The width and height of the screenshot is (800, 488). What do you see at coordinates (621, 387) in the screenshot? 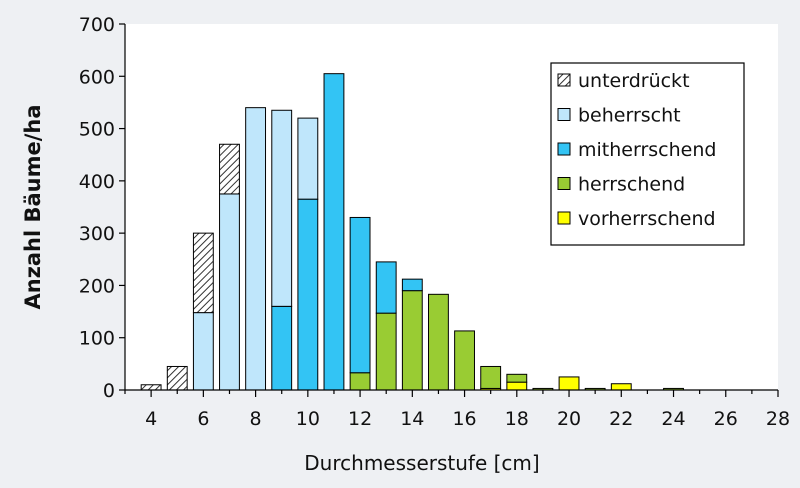
I see `bar-22-vorherrschend` at bounding box center [621, 387].